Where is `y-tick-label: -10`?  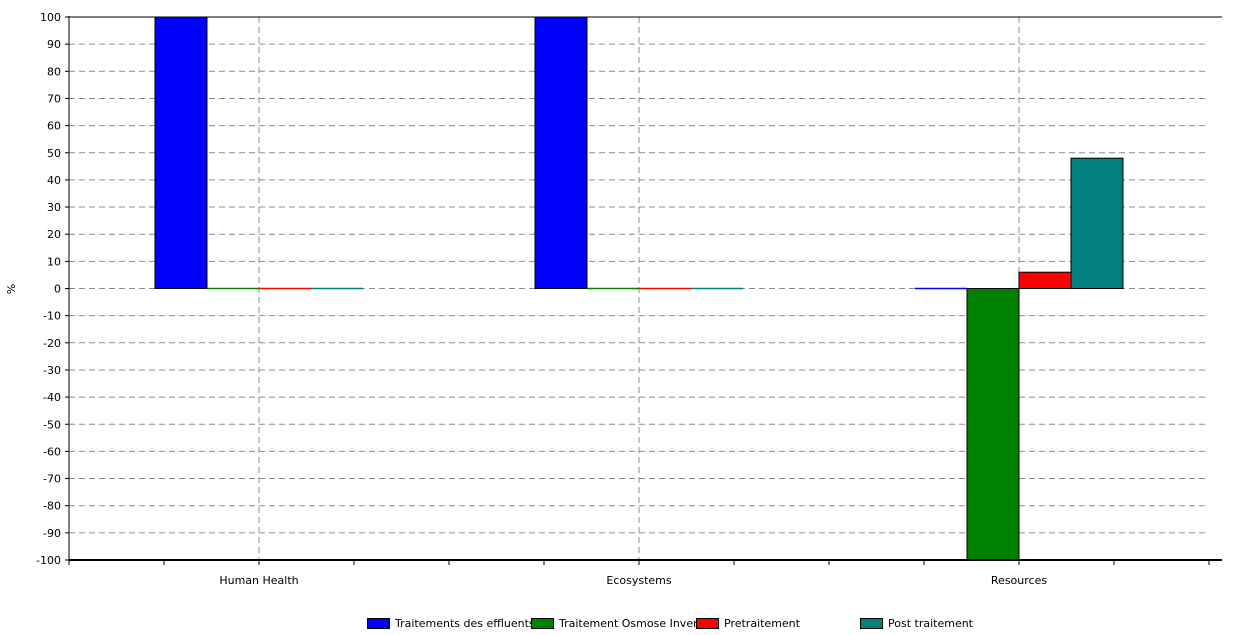
y-tick-label: -10 is located at coordinates (52, 316).